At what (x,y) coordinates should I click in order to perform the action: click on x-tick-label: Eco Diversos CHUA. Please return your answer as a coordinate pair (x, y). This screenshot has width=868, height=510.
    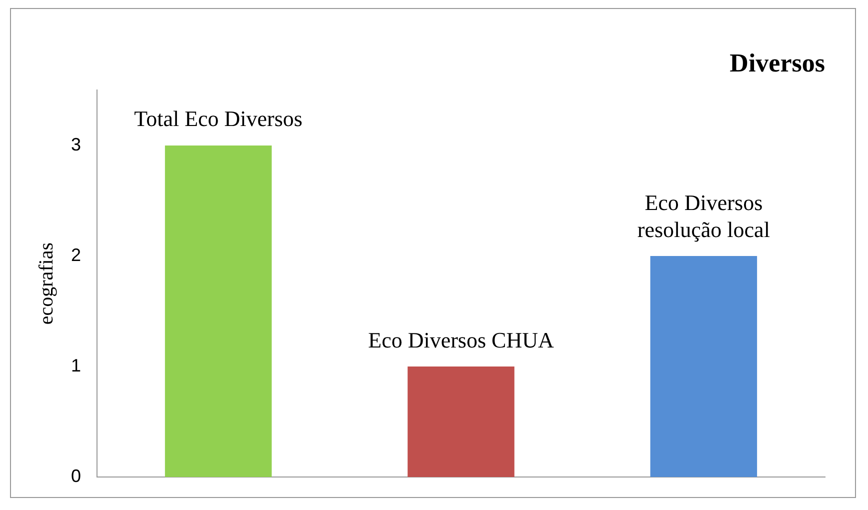
    Looking at the image, I should click on (461, 339).